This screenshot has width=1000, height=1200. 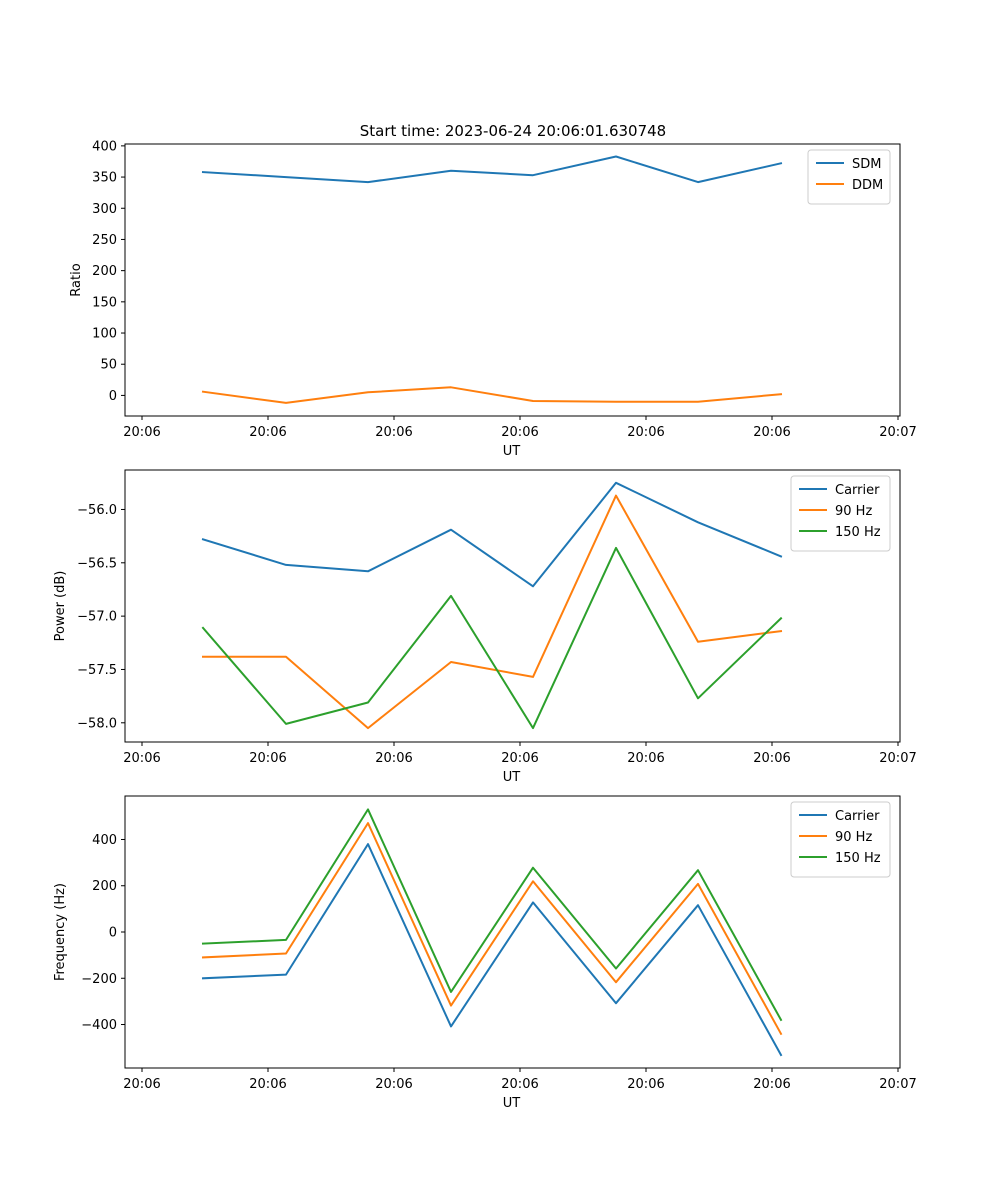 What do you see at coordinates (97, 670) in the screenshot?
I see `y-tick-label: −57.5` at bounding box center [97, 670].